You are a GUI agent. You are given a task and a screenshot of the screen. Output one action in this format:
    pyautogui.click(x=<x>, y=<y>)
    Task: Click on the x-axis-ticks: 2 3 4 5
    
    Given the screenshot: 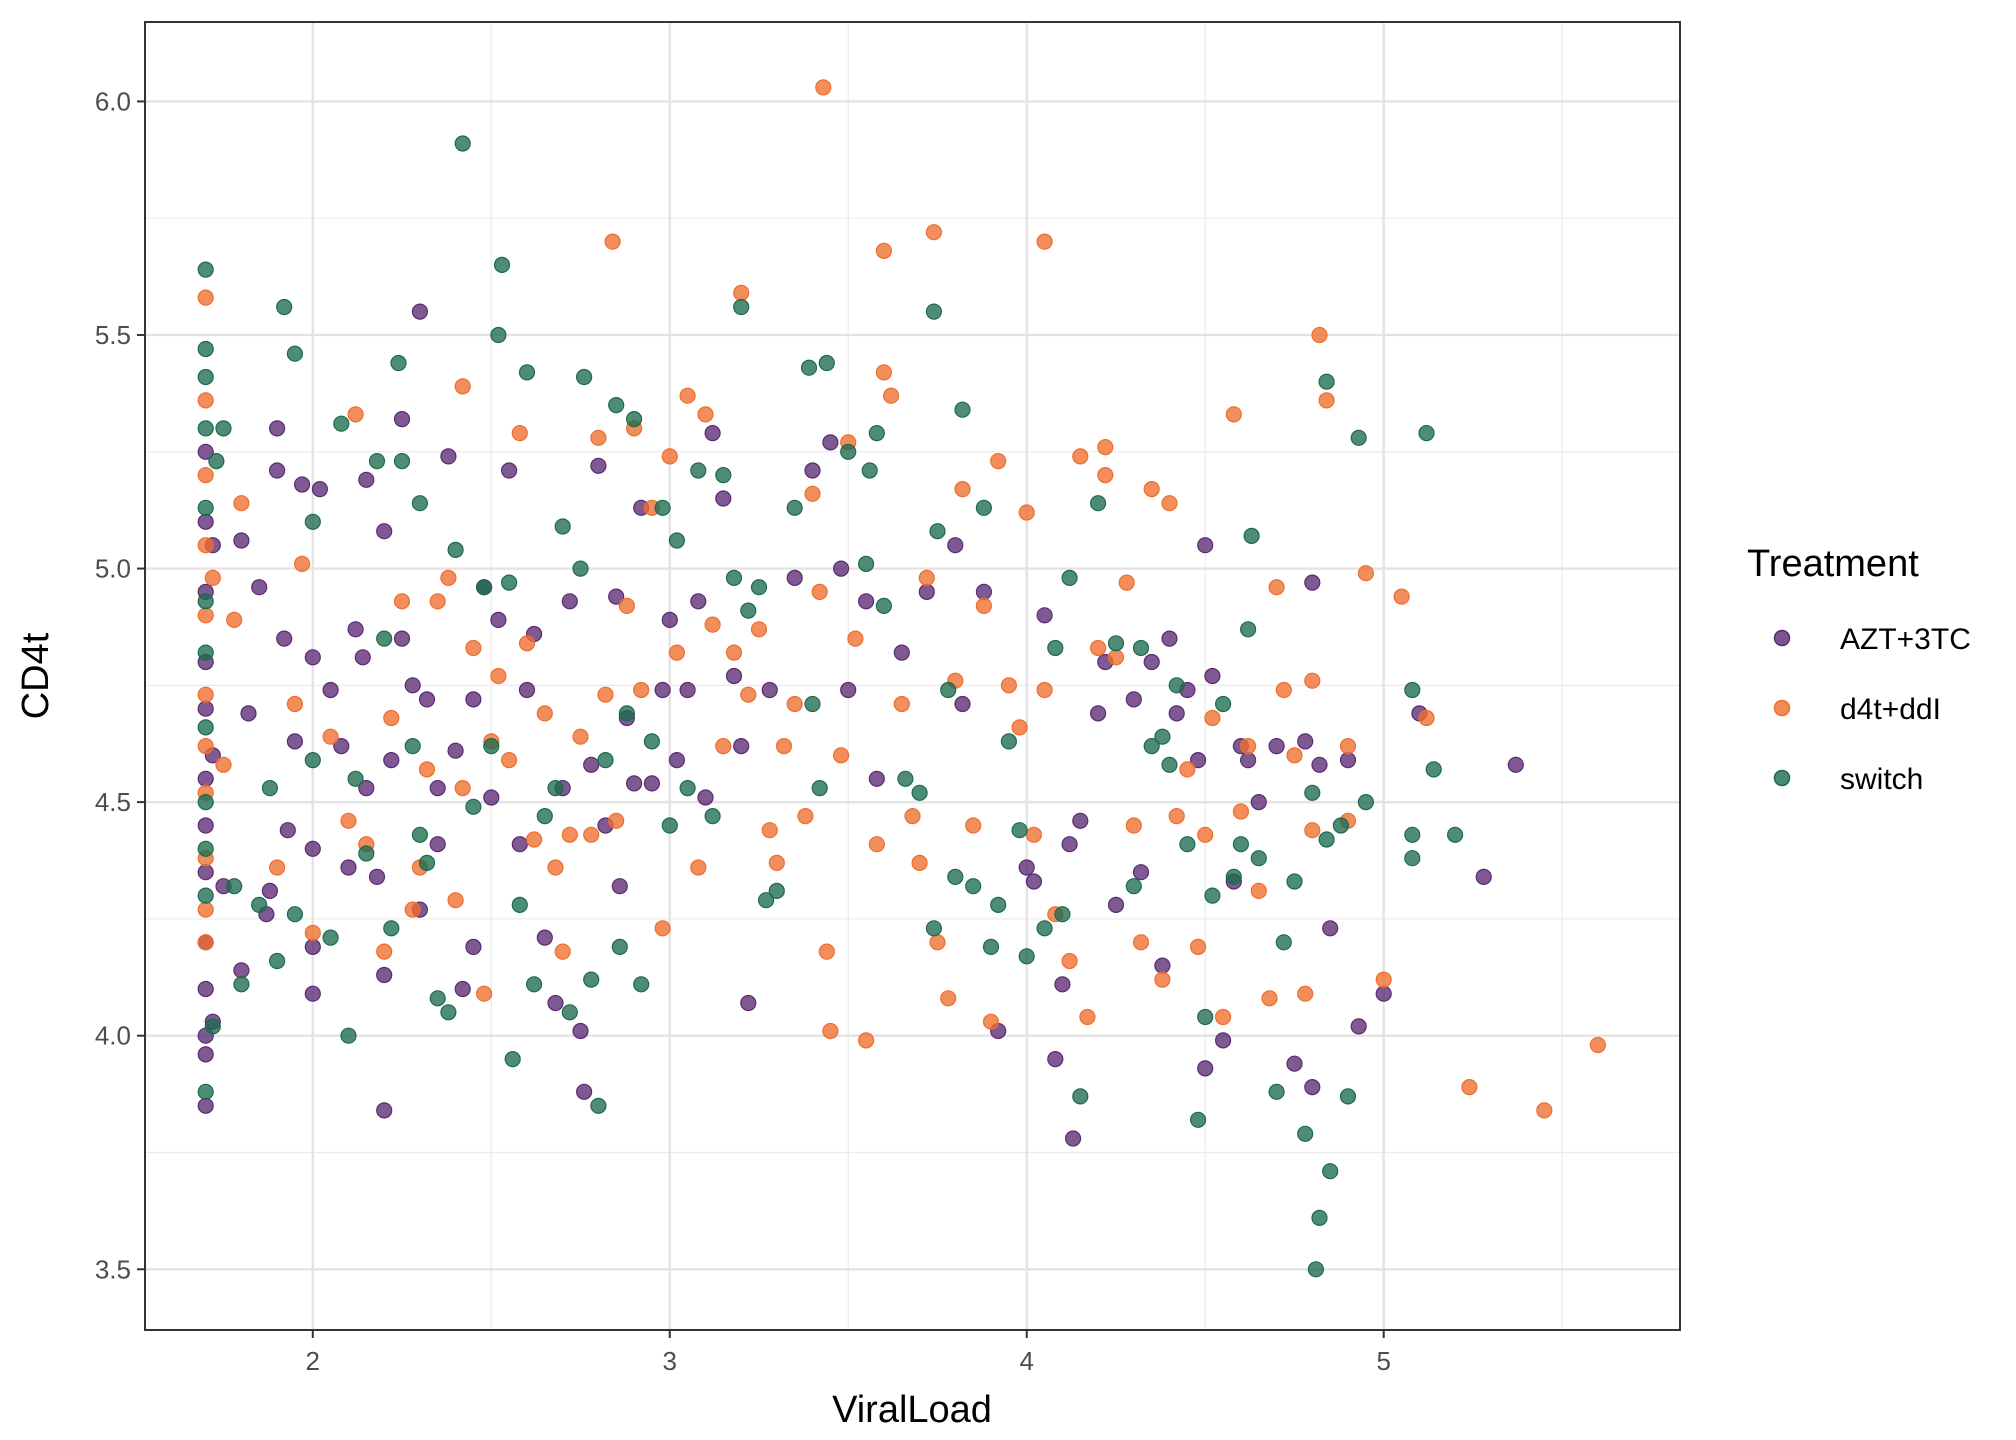 What is the action you would take?
    pyautogui.click(x=848, y=1353)
    